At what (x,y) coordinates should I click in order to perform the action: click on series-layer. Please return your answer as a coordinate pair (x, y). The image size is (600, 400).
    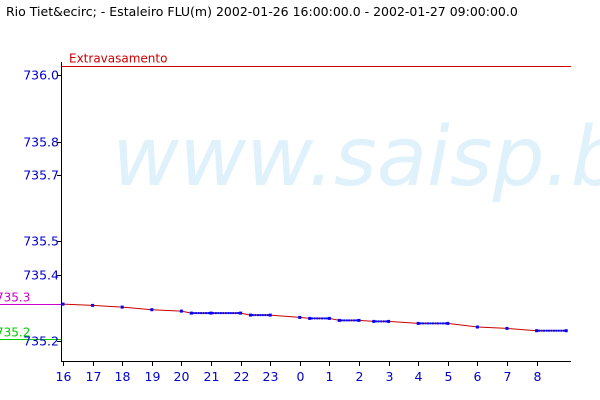
    Looking at the image, I should click on (314, 317).